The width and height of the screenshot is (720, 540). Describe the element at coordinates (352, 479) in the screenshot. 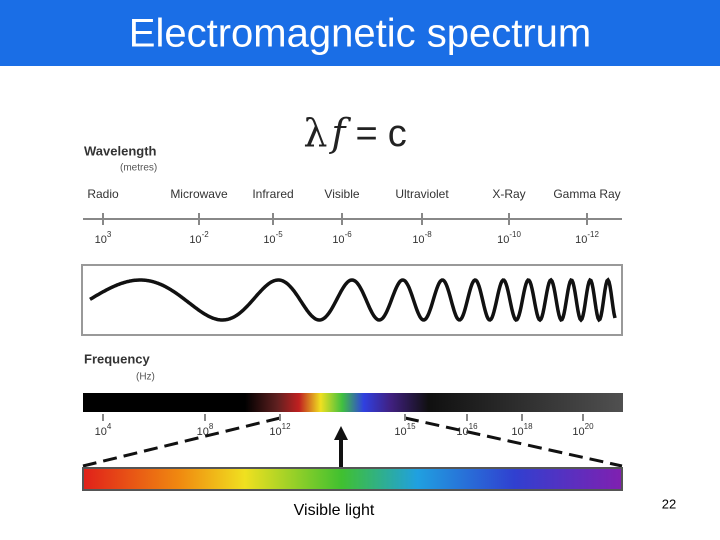

I see `visible-bar` at that location.